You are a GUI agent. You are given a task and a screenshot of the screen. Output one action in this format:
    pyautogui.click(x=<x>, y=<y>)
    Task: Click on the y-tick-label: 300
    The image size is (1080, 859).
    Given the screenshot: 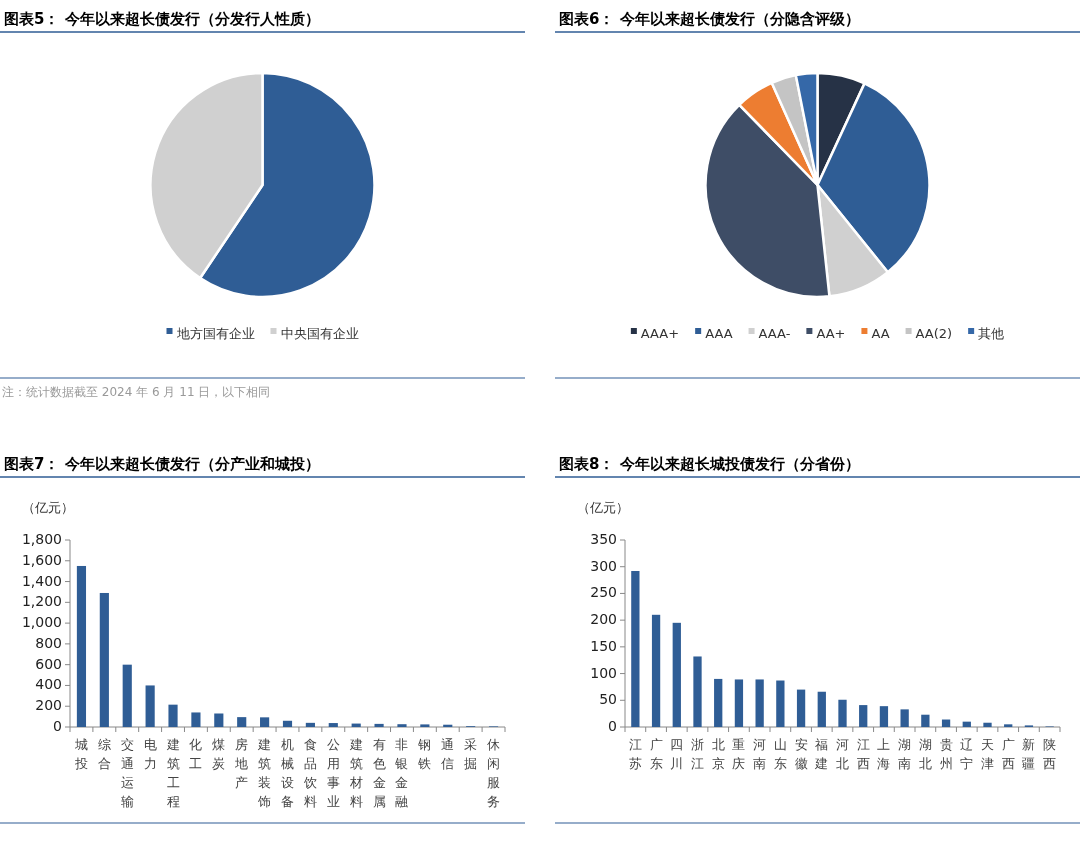 What is the action you would take?
    pyautogui.click(x=603, y=565)
    